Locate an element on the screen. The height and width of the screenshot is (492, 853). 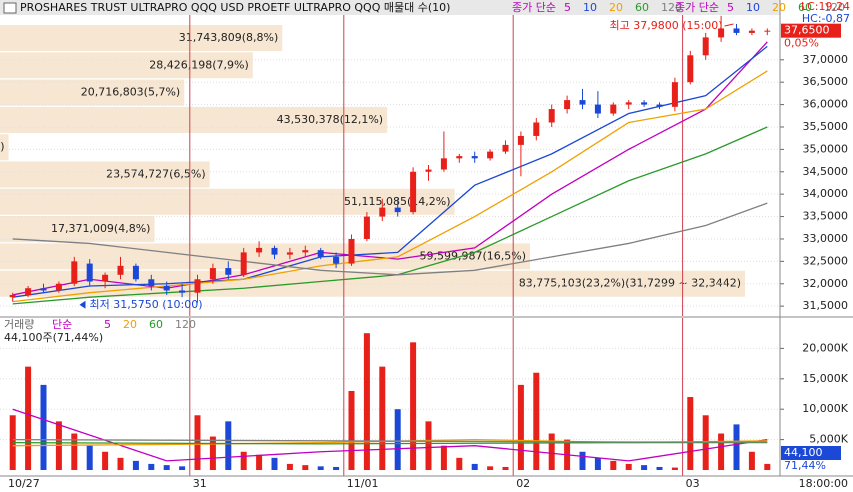
volume-profile-label: 23,574,727(6,5%) is located at coordinates (156, 174).